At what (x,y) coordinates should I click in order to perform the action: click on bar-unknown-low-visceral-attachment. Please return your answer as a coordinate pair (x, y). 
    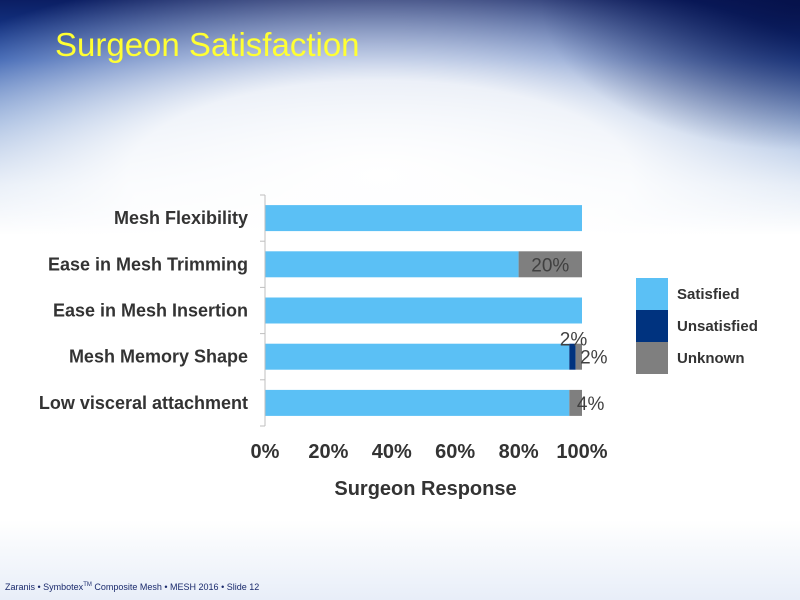
    Looking at the image, I should click on (575, 402).